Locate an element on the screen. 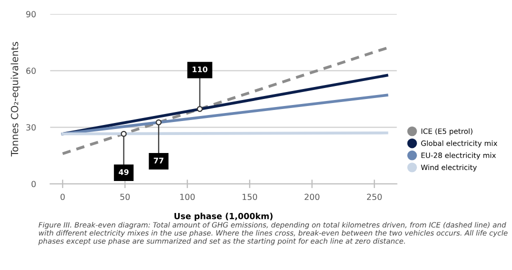 This screenshot has width=512, height=270. y-tick-label: 0 is located at coordinates (34, 184).